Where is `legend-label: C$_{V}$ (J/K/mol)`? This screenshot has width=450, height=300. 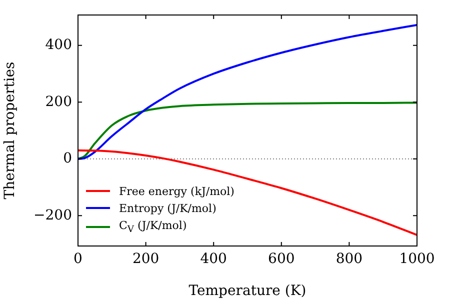
legend-label: C$_{V}$ (J/K/mol) is located at coordinates (153, 227).